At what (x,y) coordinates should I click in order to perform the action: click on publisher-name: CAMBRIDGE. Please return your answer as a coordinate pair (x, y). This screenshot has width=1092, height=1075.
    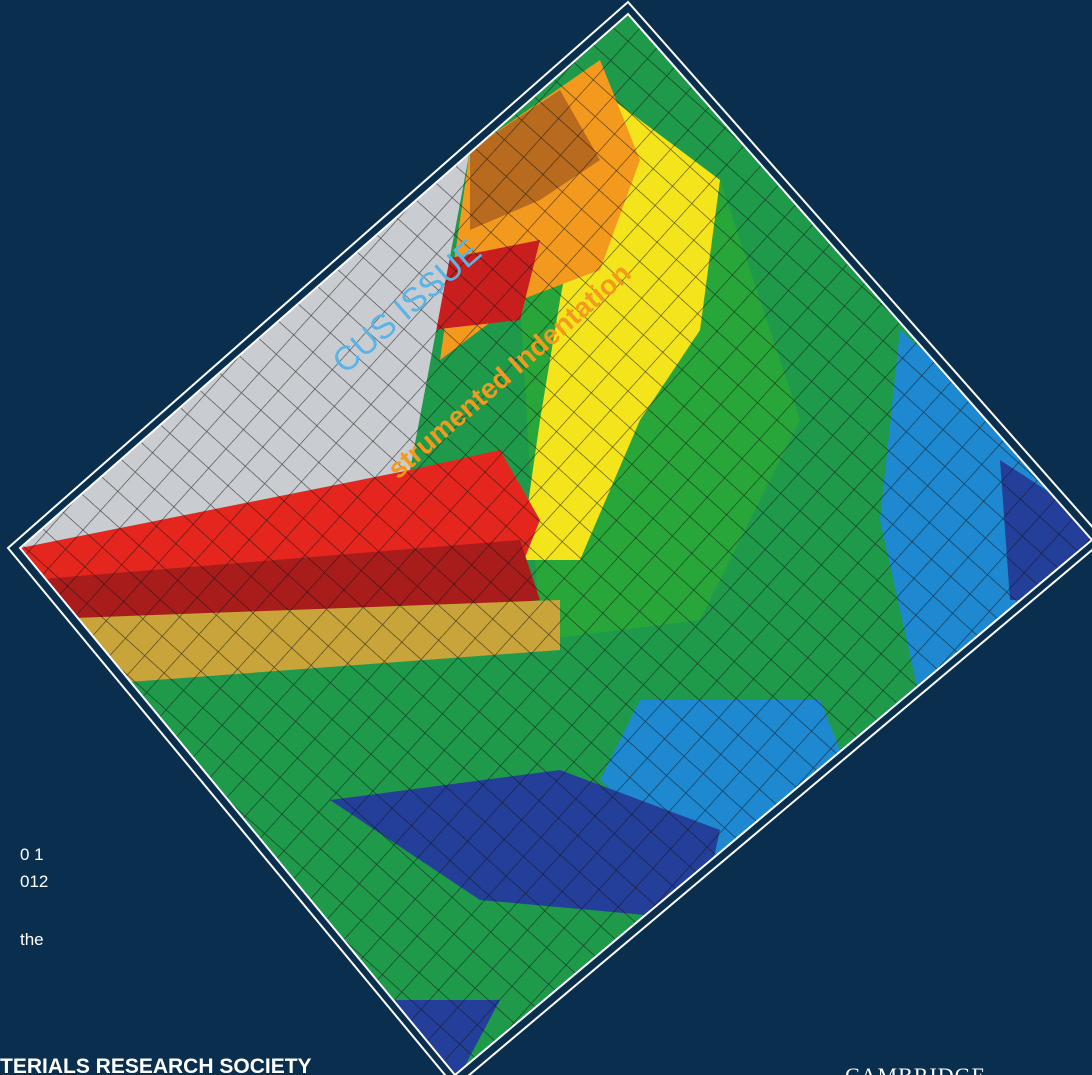
    Looking at the image, I should click on (915, 1069).